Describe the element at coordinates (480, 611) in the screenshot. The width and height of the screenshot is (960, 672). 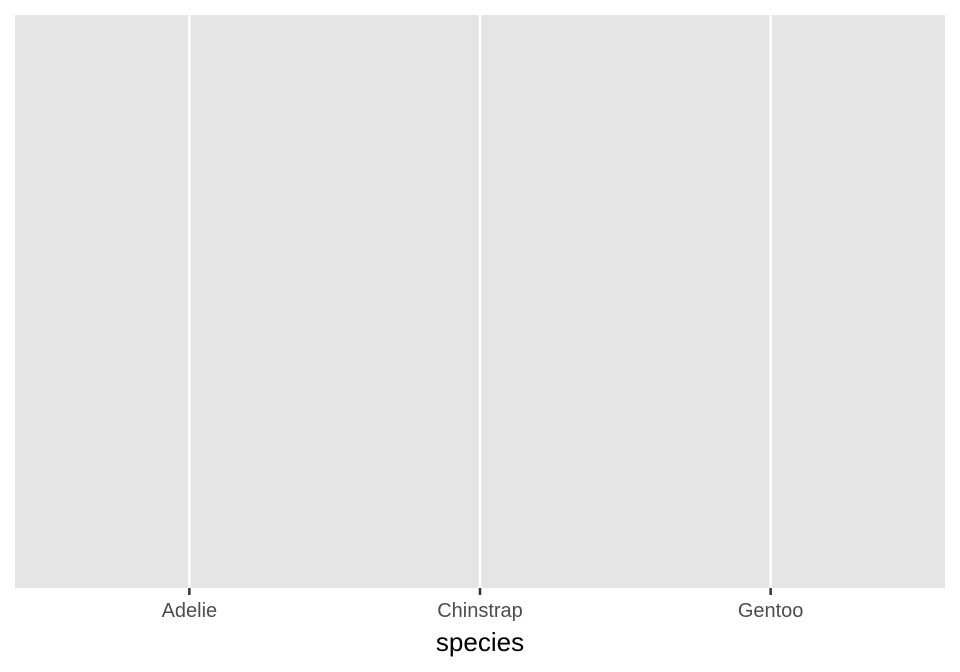
I see `tick-label-chinstrap: Chinstrap` at that location.